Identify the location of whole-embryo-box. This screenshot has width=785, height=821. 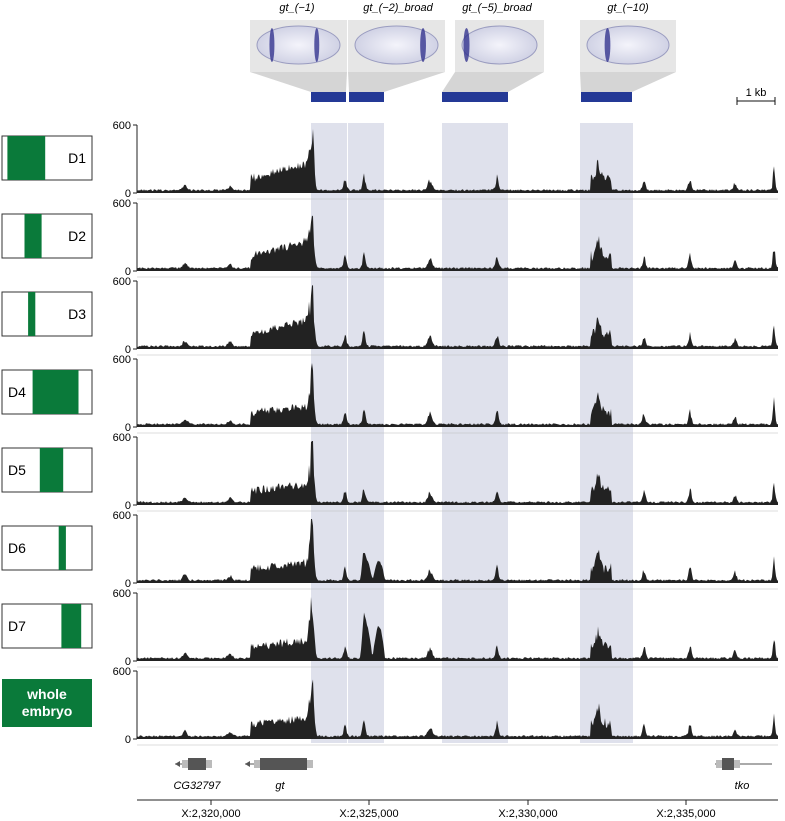
(47, 703).